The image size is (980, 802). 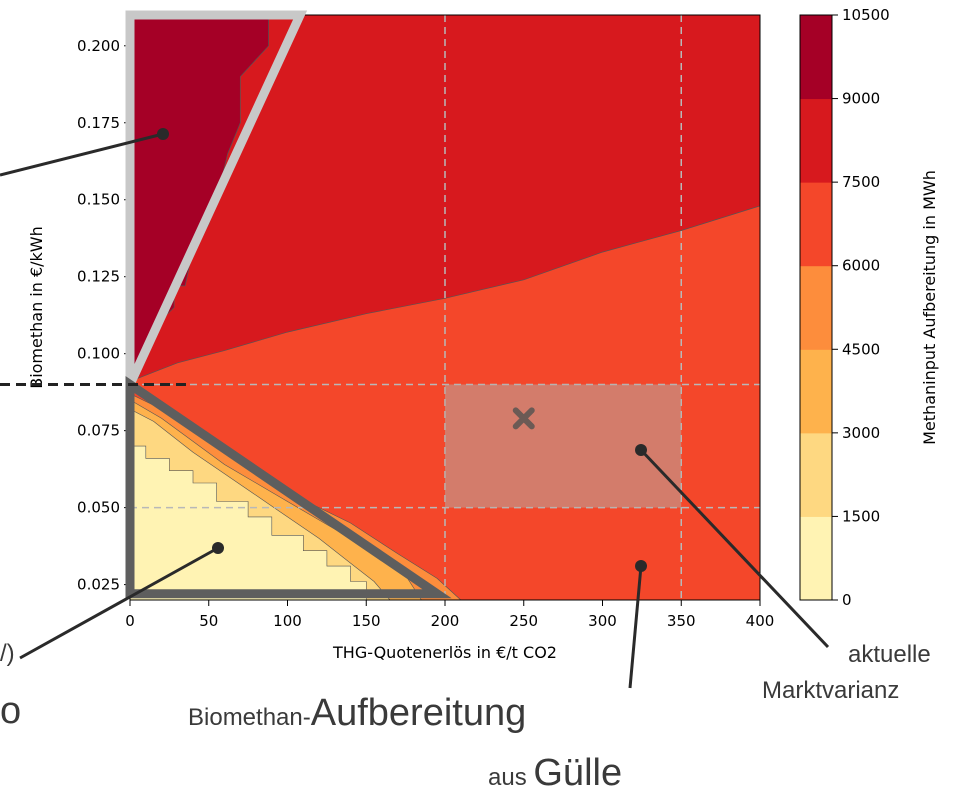 I want to click on from-manure-label: aus Gülle, so click(x=555, y=773).